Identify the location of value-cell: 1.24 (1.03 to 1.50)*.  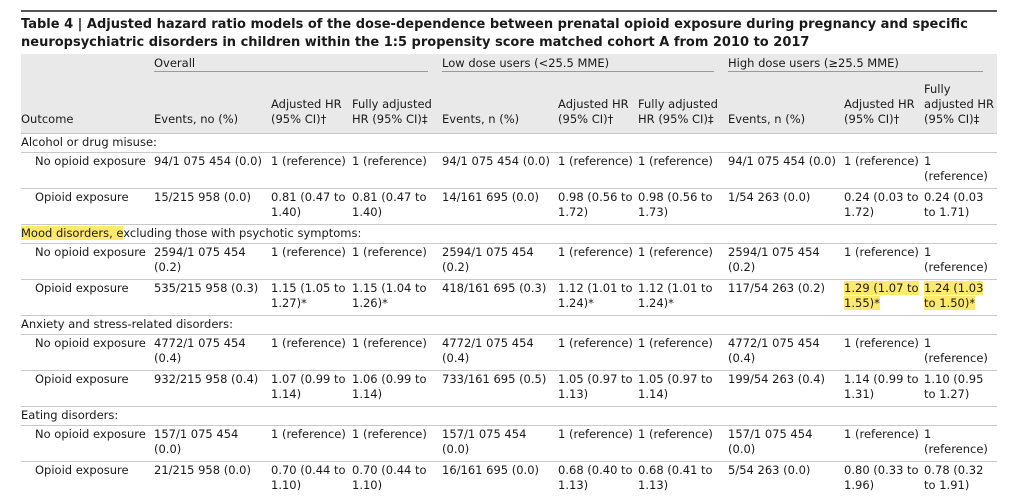
(960, 298).